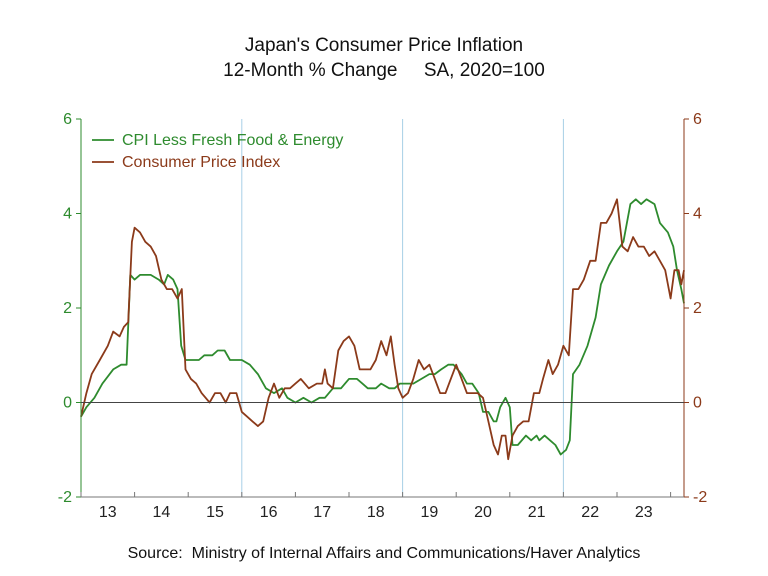 This screenshot has width=768, height=576. What do you see at coordinates (162, 512) in the screenshot?
I see `x-tick-label: 14` at bounding box center [162, 512].